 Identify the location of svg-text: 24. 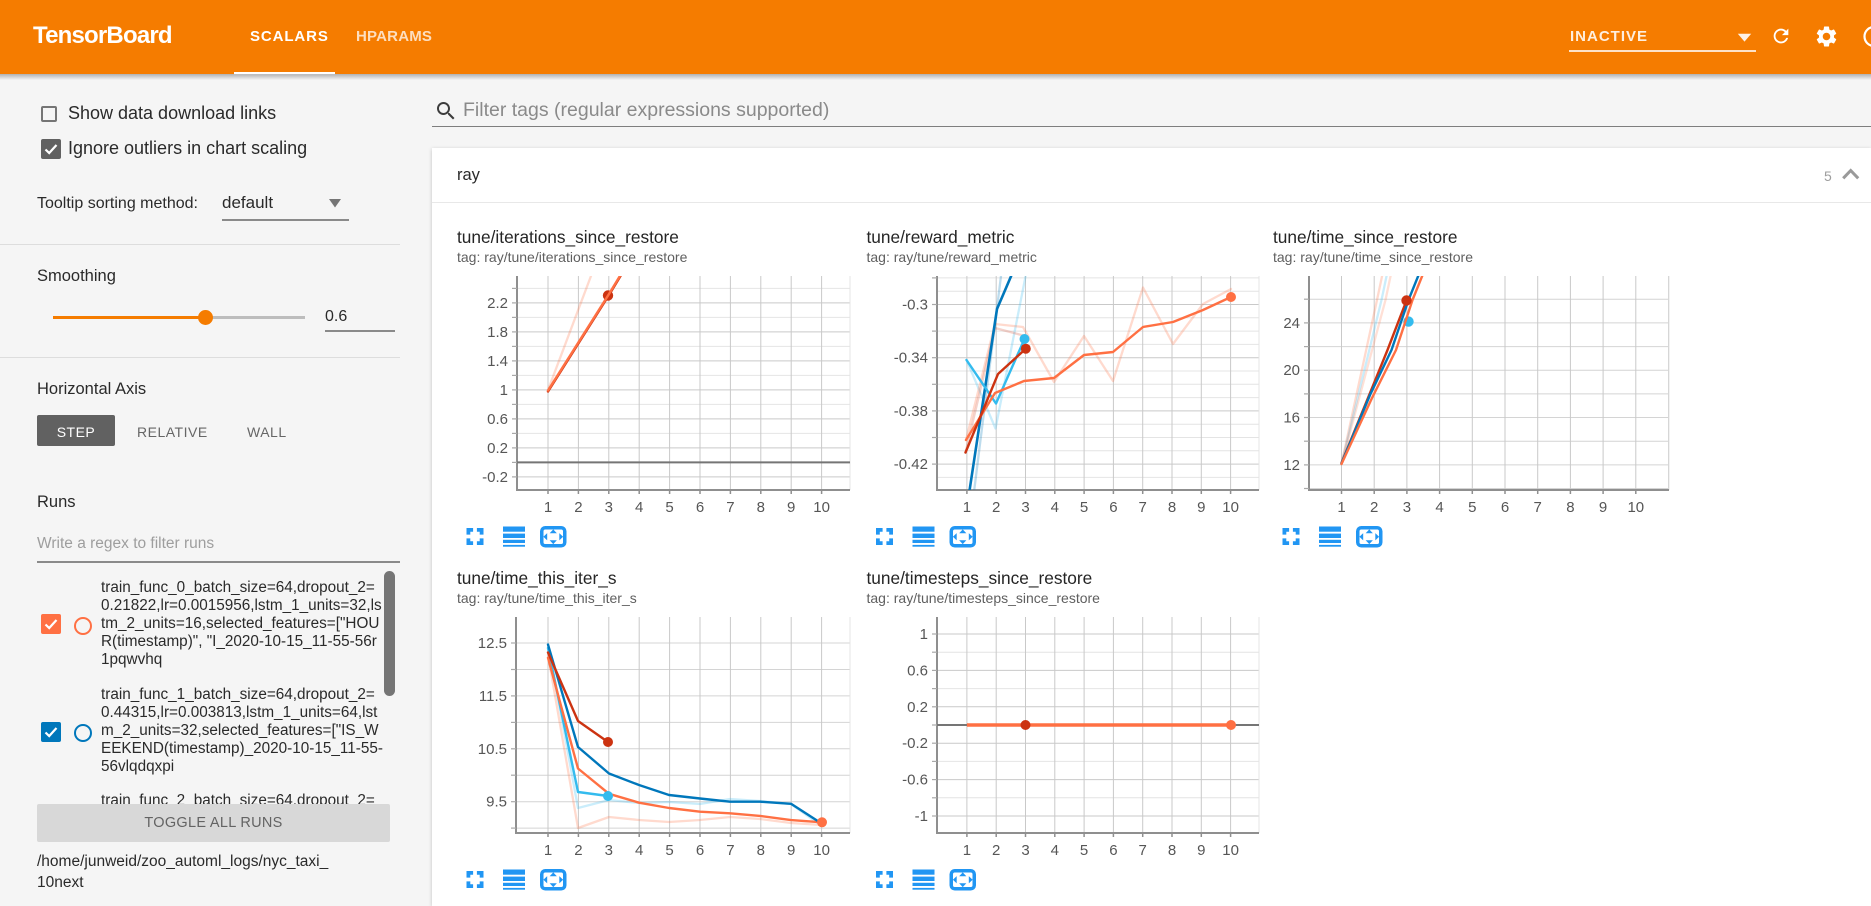
(1291, 323).